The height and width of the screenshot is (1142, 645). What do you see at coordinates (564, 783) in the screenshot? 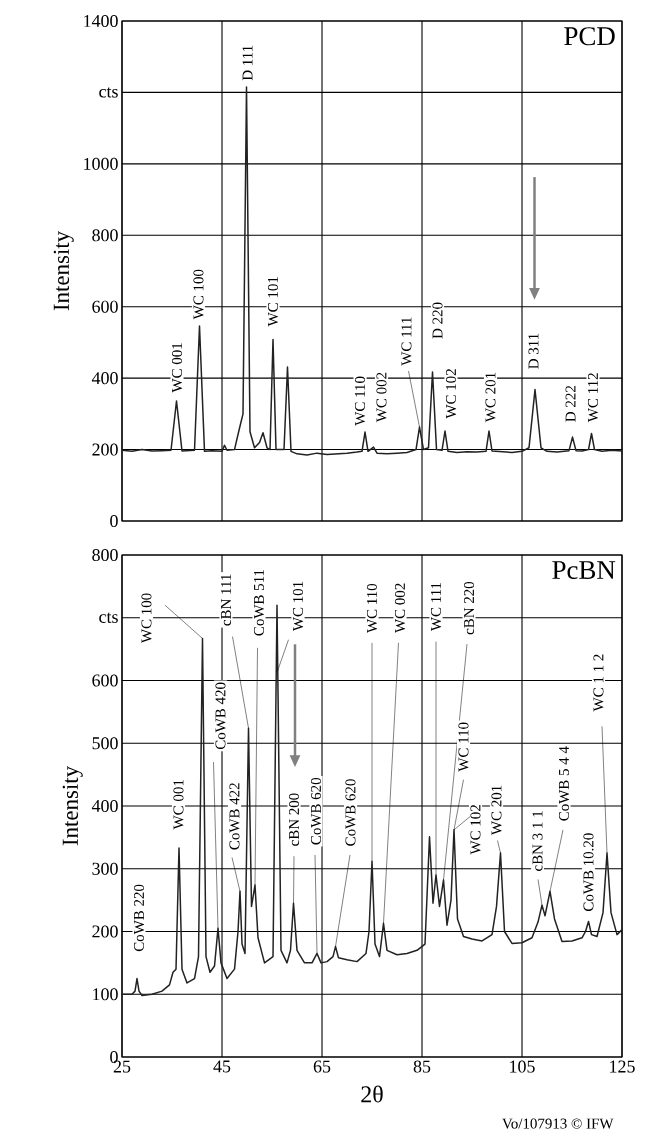
I see `annotation: CoWB 5 4 4` at bounding box center [564, 783].